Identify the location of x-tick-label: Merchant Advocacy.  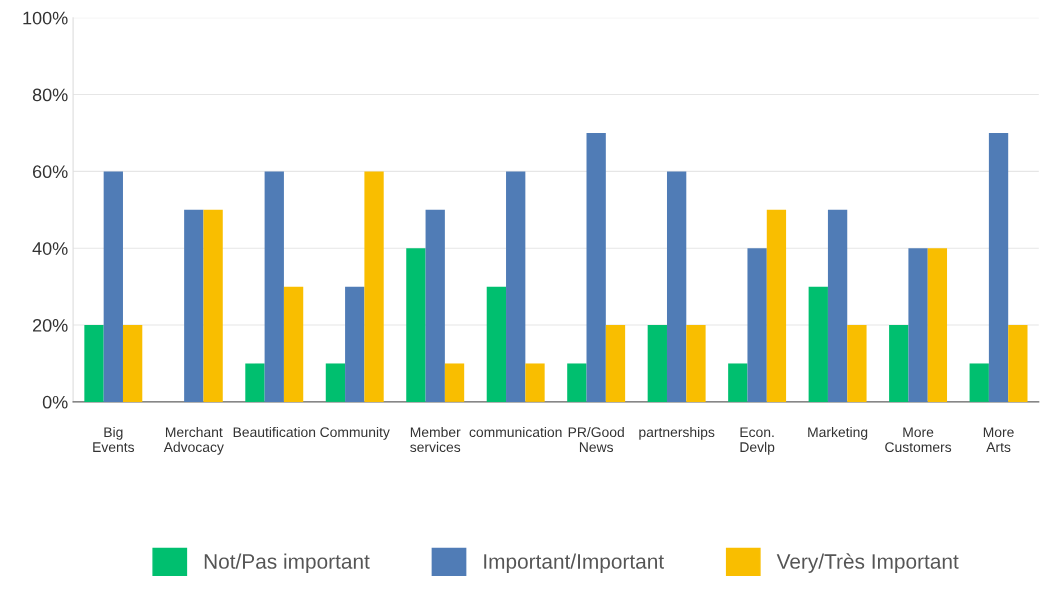
(193, 440).